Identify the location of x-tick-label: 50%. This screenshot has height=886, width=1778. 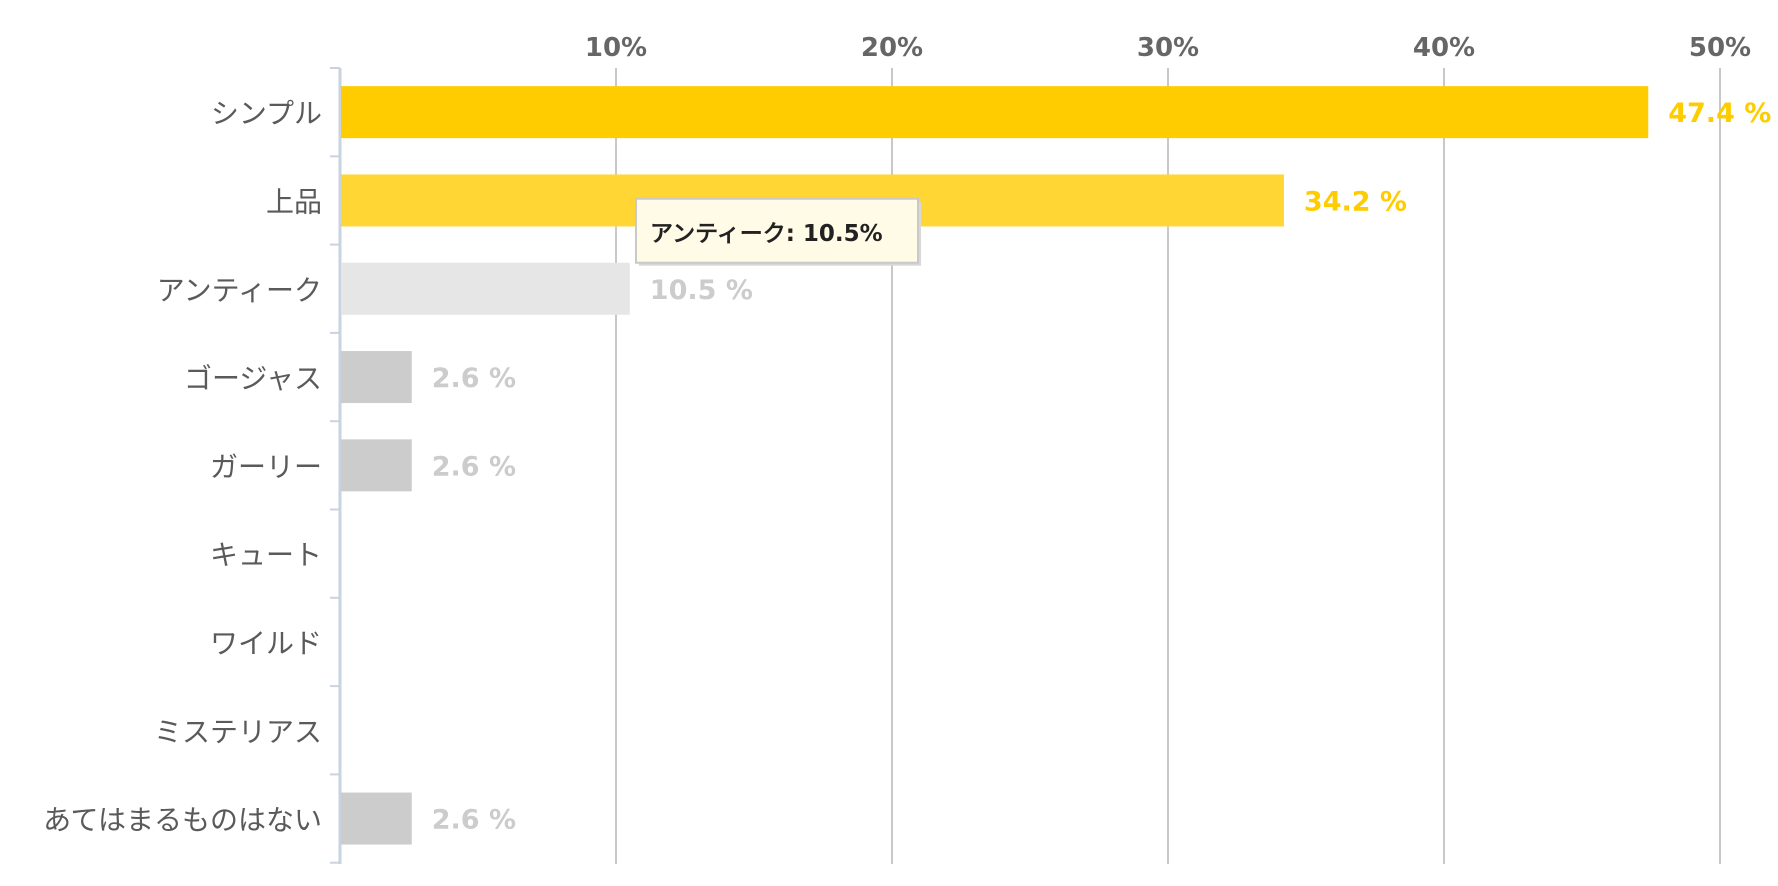
(1720, 48).